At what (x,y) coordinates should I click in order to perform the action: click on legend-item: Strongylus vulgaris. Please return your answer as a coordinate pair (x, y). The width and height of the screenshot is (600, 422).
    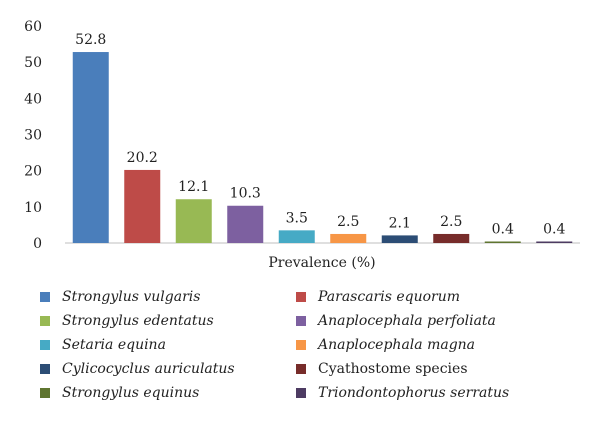
    Looking at the image, I should click on (168, 297).